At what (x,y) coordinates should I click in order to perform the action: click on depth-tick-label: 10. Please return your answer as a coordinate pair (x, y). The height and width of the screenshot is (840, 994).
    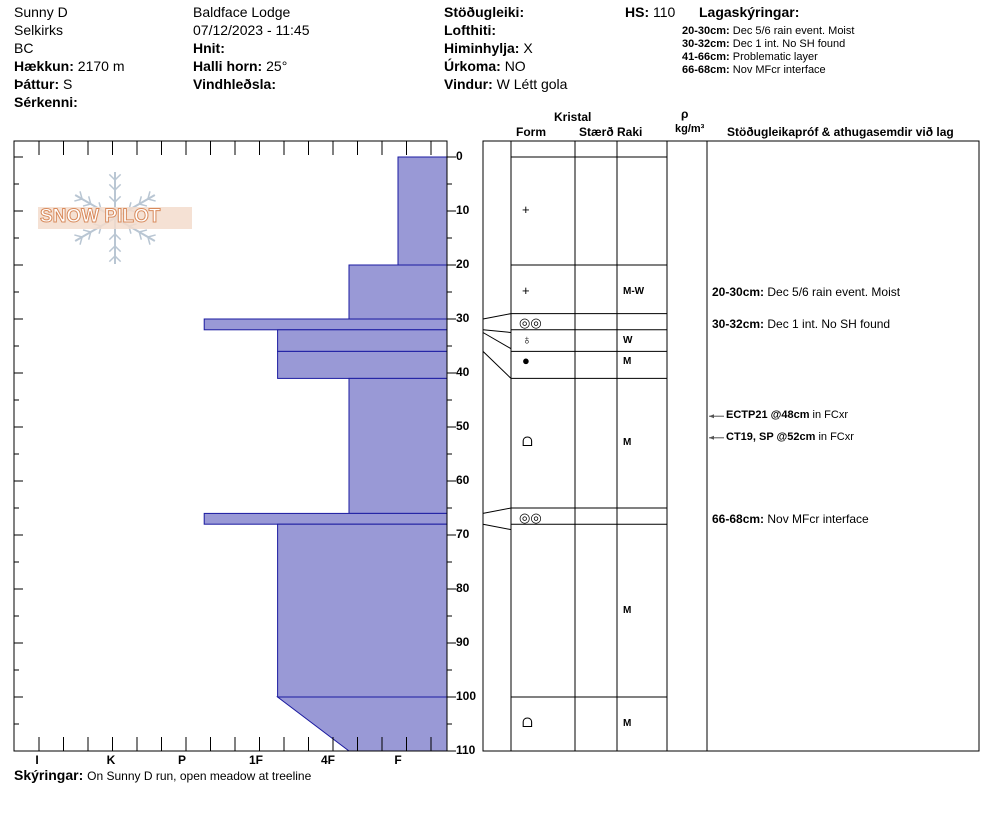
    Looking at the image, I should click on (463, 210).